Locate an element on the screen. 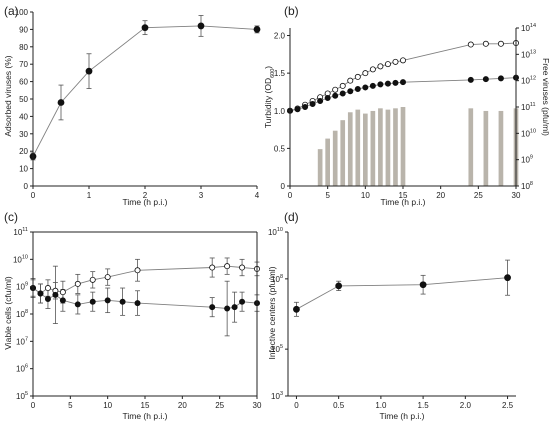  panel-a-marks is located at coordinates (145, 88).